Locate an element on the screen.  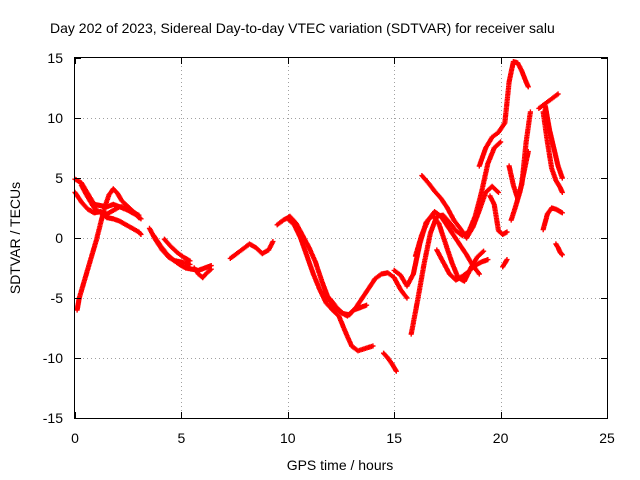
x-tick-label: 10 is located at coordinates (288, 438).